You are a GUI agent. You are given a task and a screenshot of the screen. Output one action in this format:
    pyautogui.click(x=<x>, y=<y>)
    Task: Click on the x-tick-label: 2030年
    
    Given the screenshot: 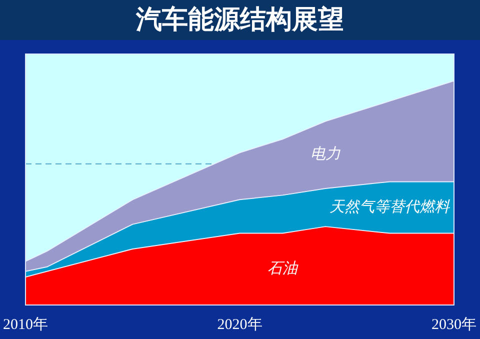 What is the action you would take?
    pyautogui.click(x=454, y=324)
    